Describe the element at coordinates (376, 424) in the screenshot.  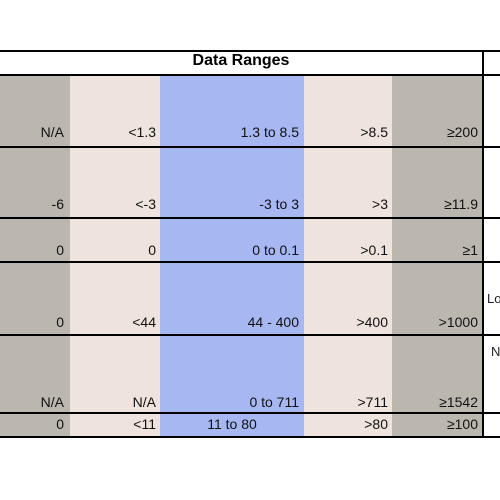
I see `cell: >80` at that location.